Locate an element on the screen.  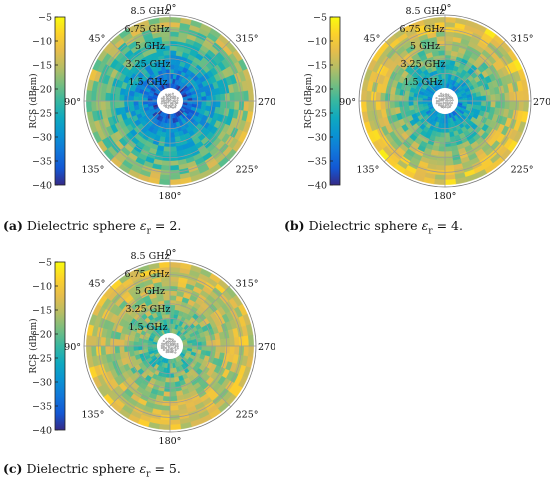
caption-c-subscript: r is located at coordinates (148, 474).